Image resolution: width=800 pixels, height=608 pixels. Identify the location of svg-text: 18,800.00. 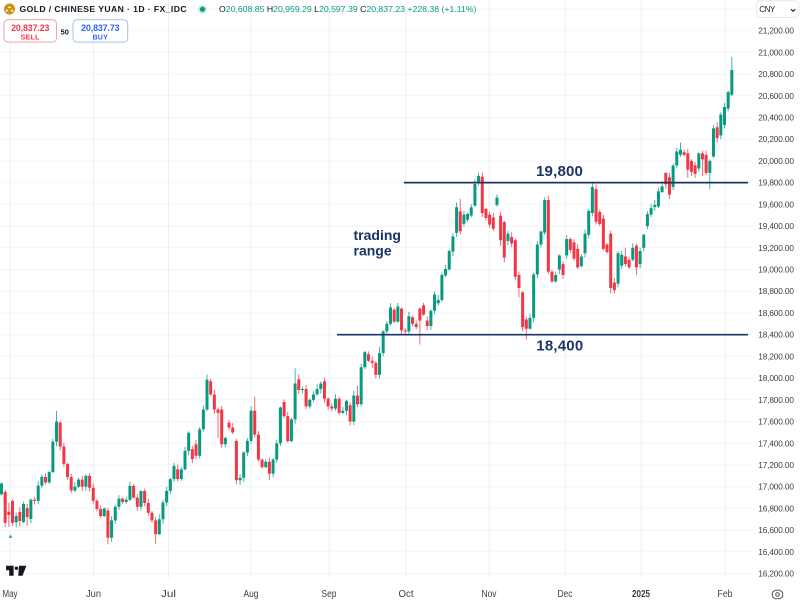
(776, 291).